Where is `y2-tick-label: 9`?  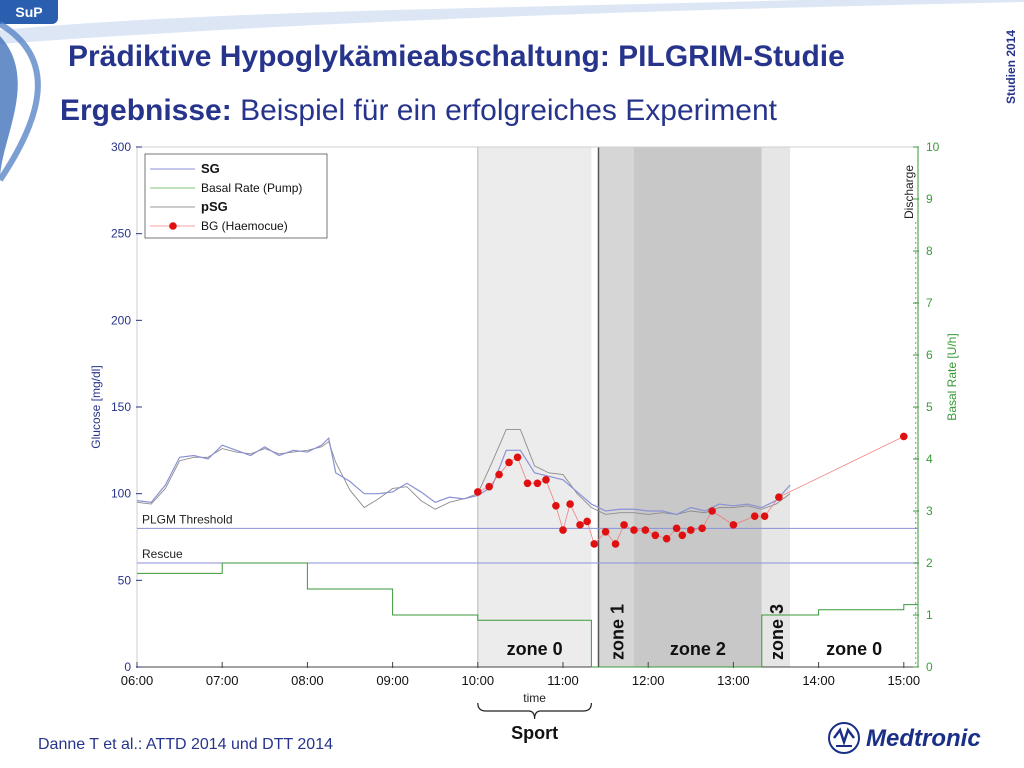
y2-tick-label: 9 is located at coordinates (929, 199).